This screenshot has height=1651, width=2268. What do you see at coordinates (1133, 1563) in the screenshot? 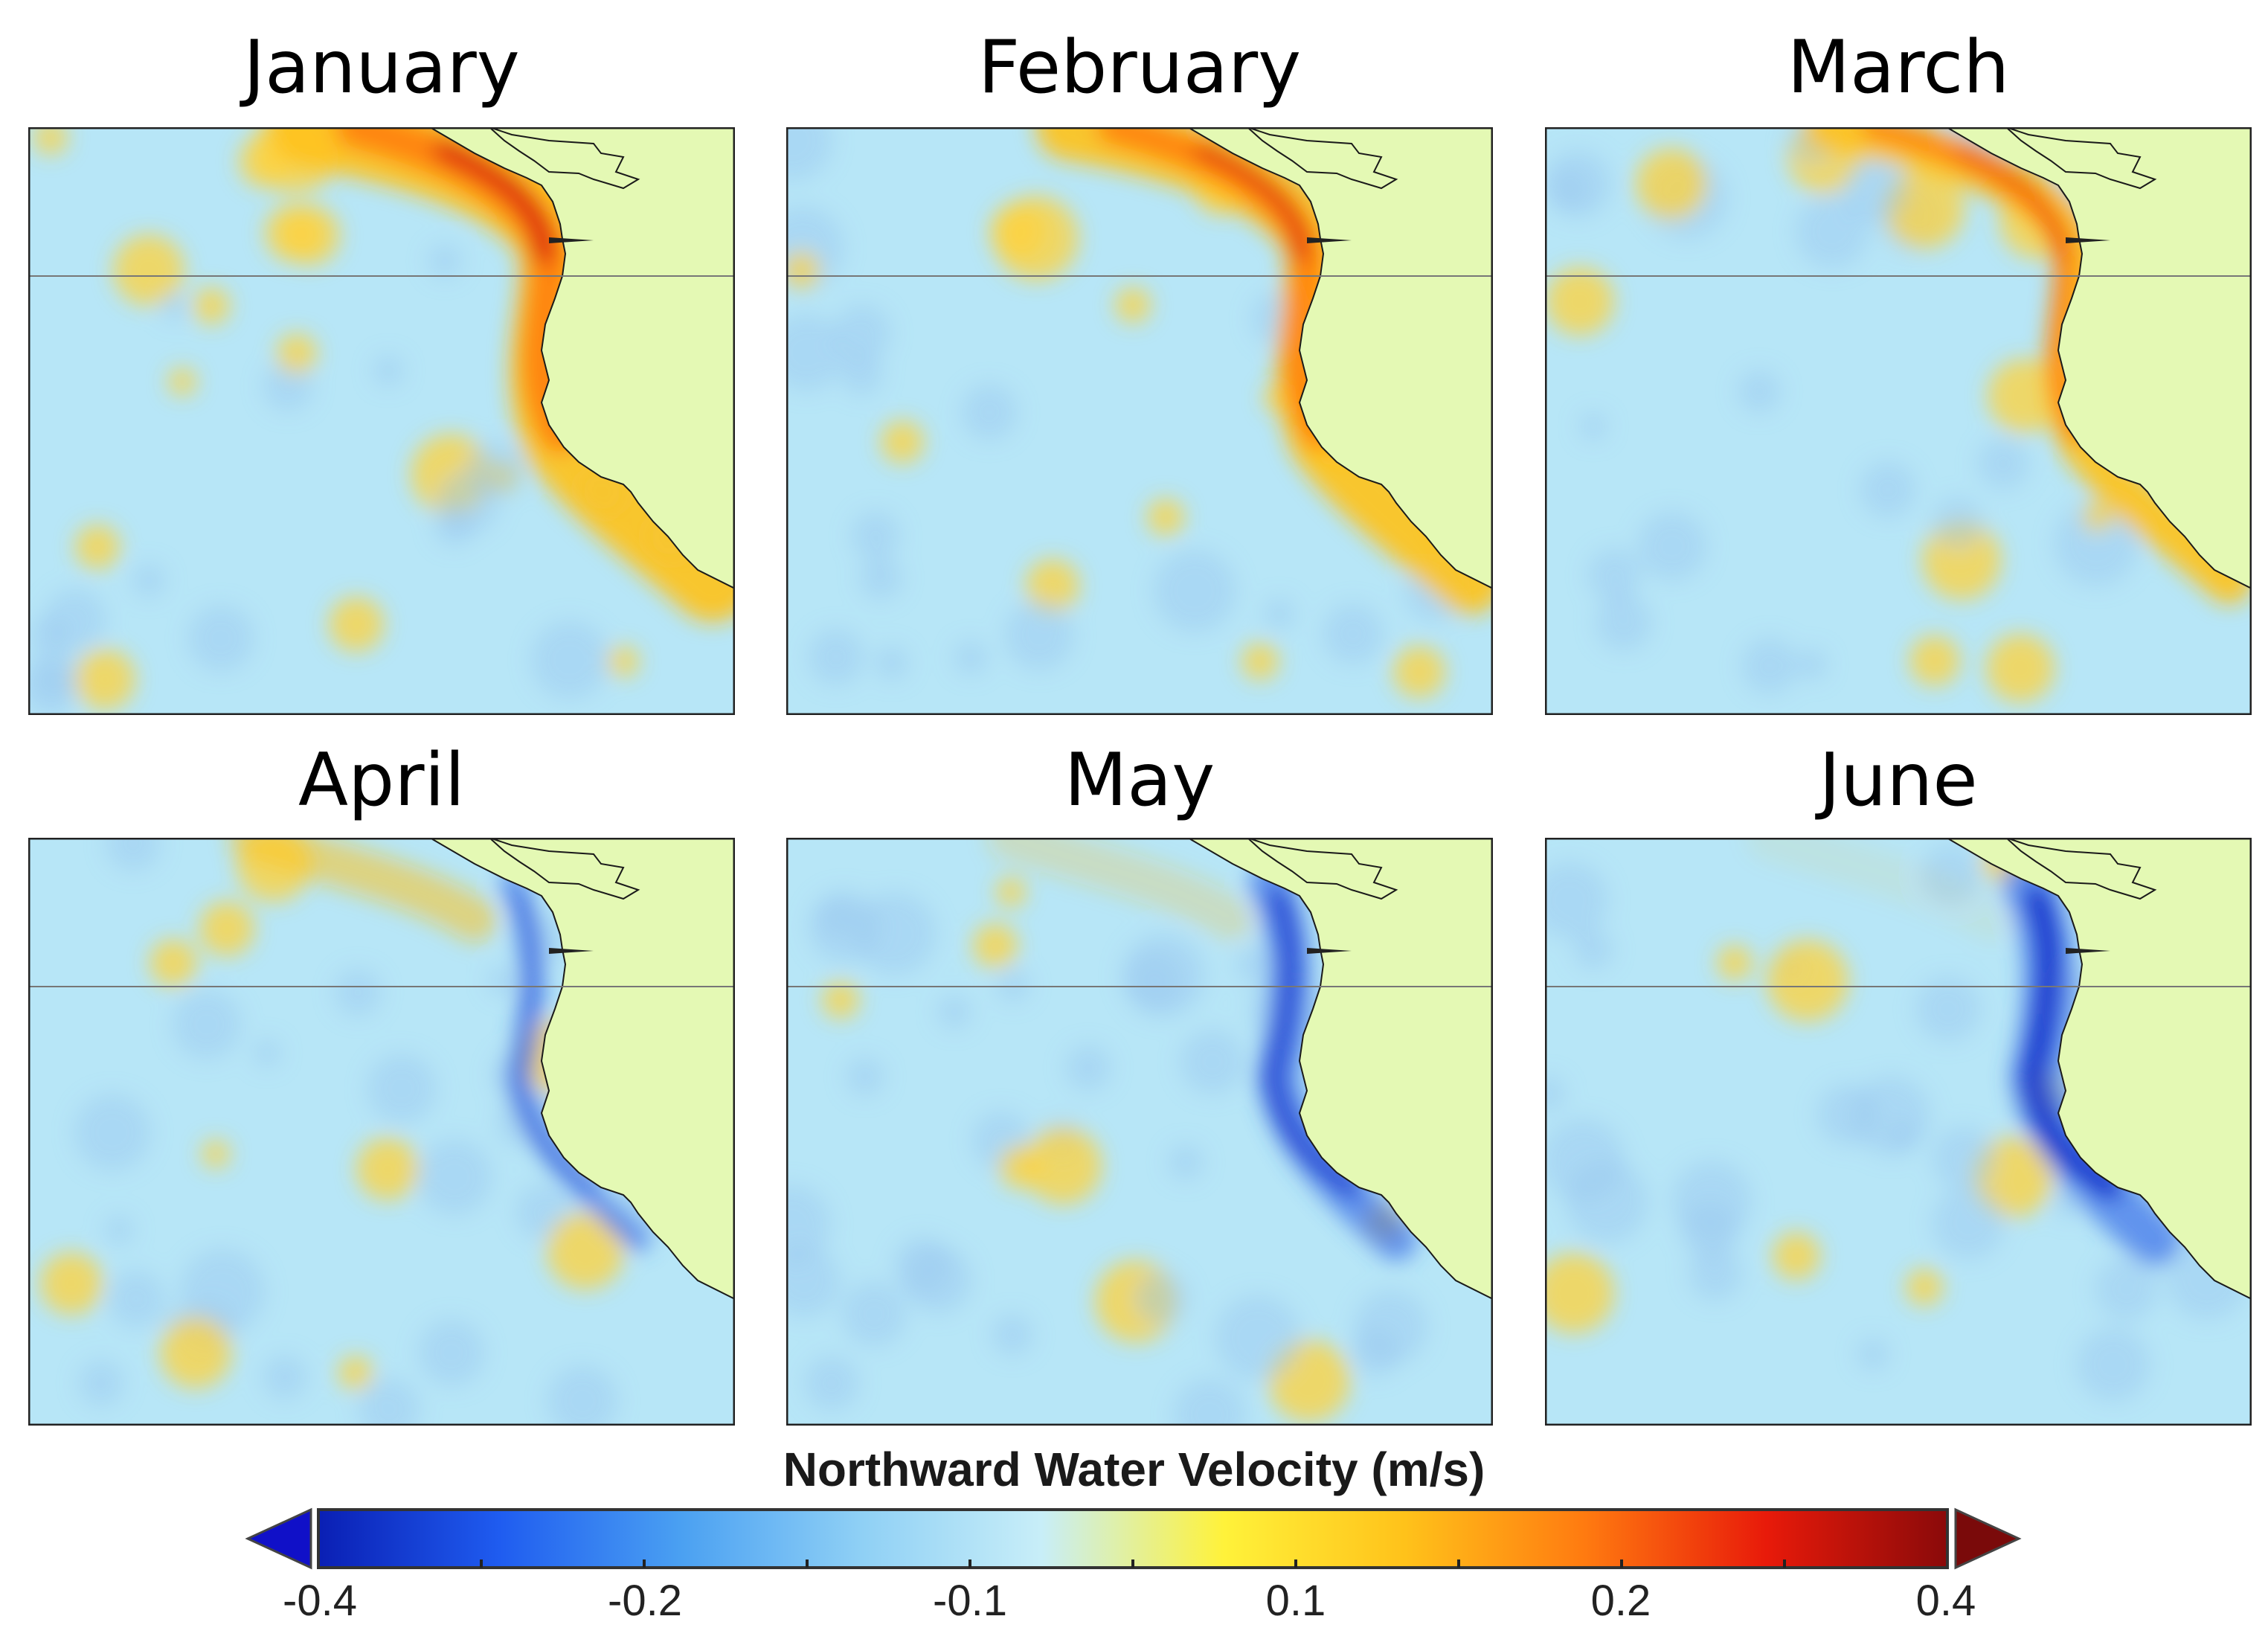
I see `colorbar-minor-ticks` at bounding box center [1133, 1563].